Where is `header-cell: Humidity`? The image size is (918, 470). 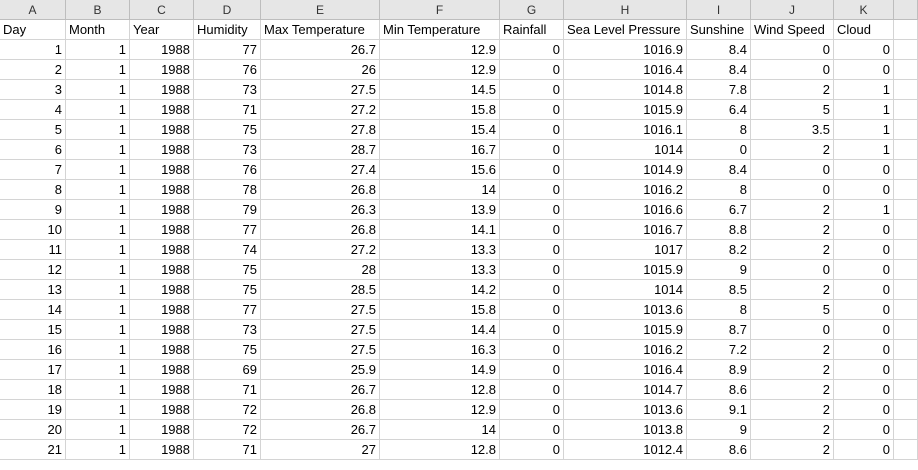 header-cell: Humidity is located at coordinates (227, 30).